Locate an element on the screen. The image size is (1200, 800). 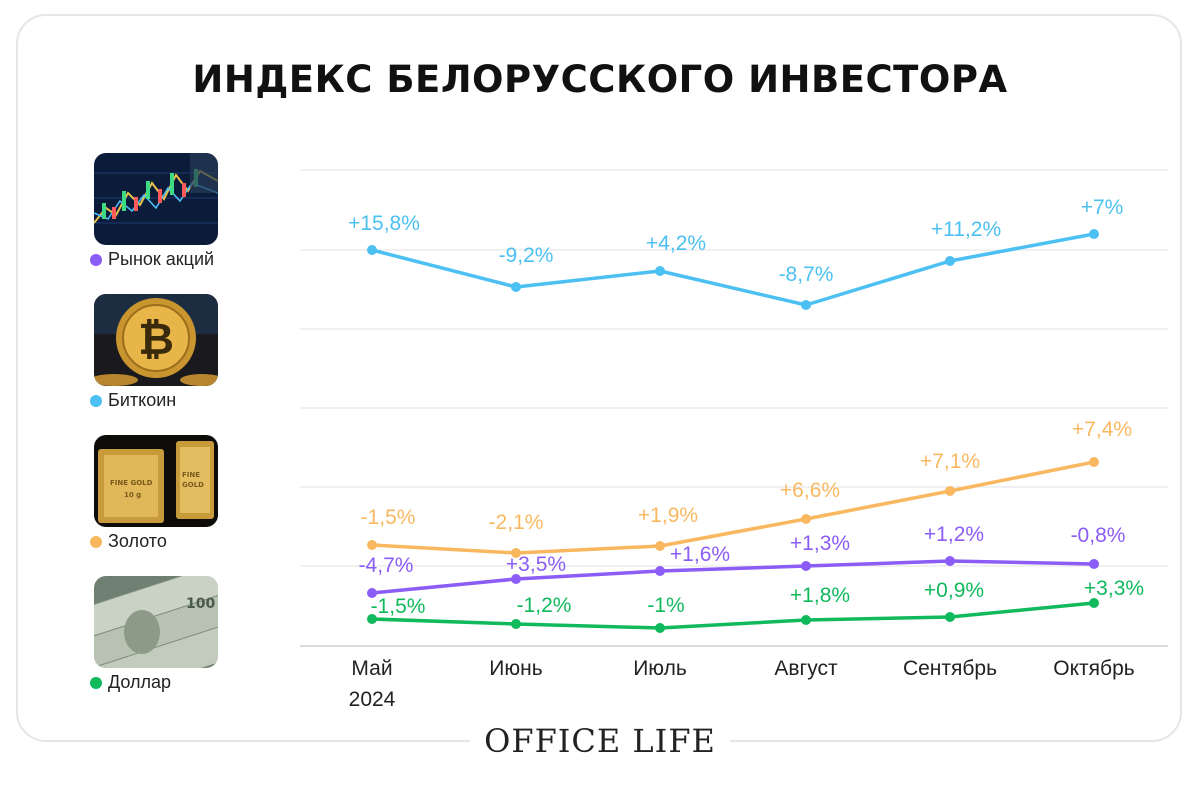
legend-label-dollar: Доллар is located at coordinates (140, 682).